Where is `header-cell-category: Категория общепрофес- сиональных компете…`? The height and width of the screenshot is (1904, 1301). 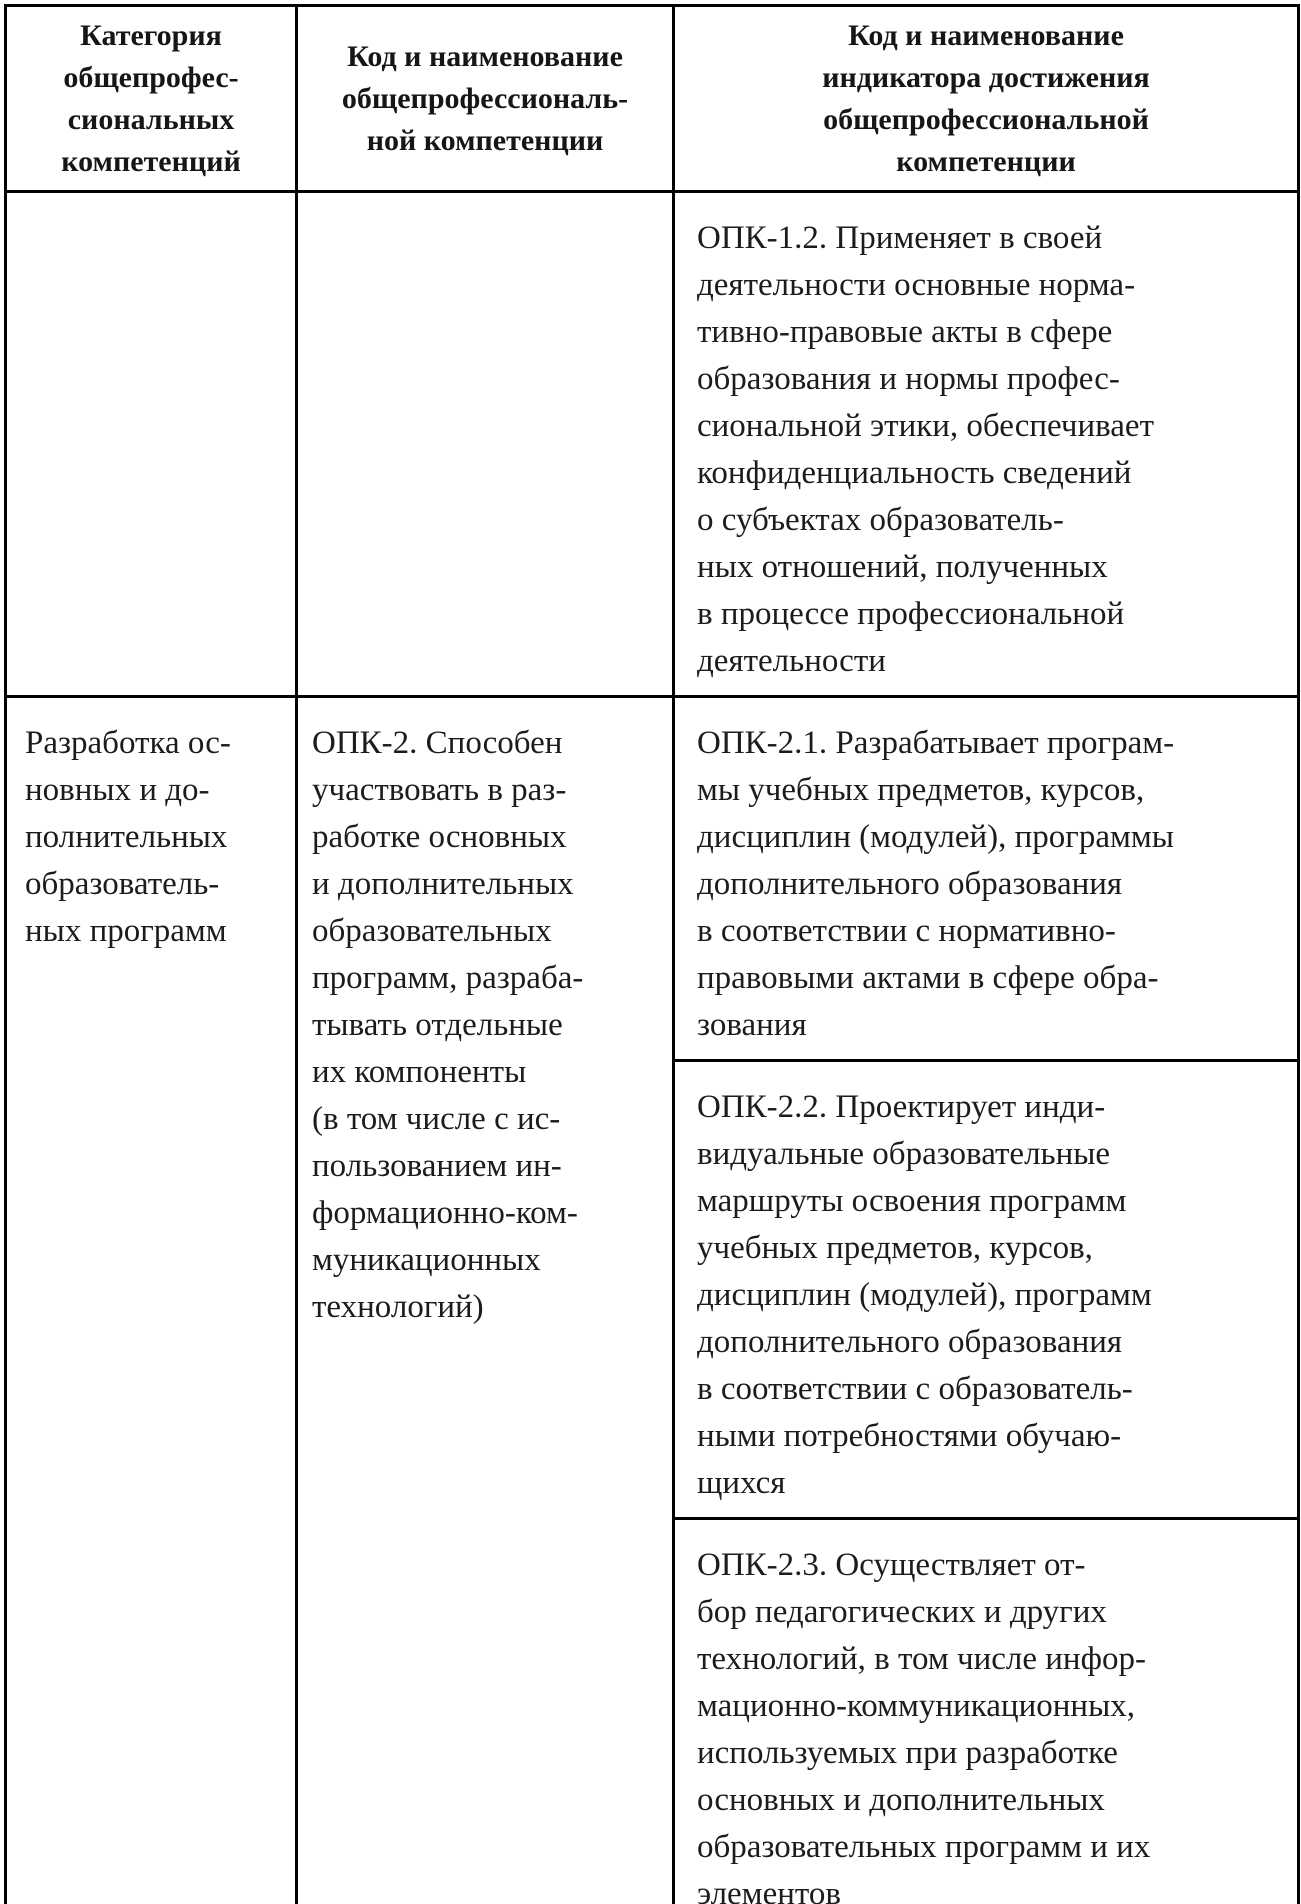
header-cell-category: Категория общепрофес- сиональных компете… is located at coordinates (151, 98).